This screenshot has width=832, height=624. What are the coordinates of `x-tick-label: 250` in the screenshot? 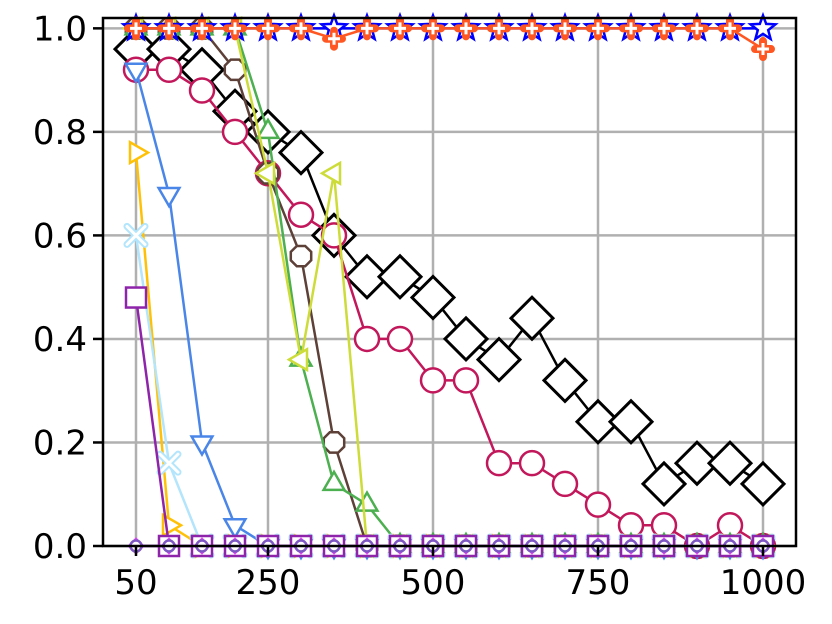 It's located at (268, 583).